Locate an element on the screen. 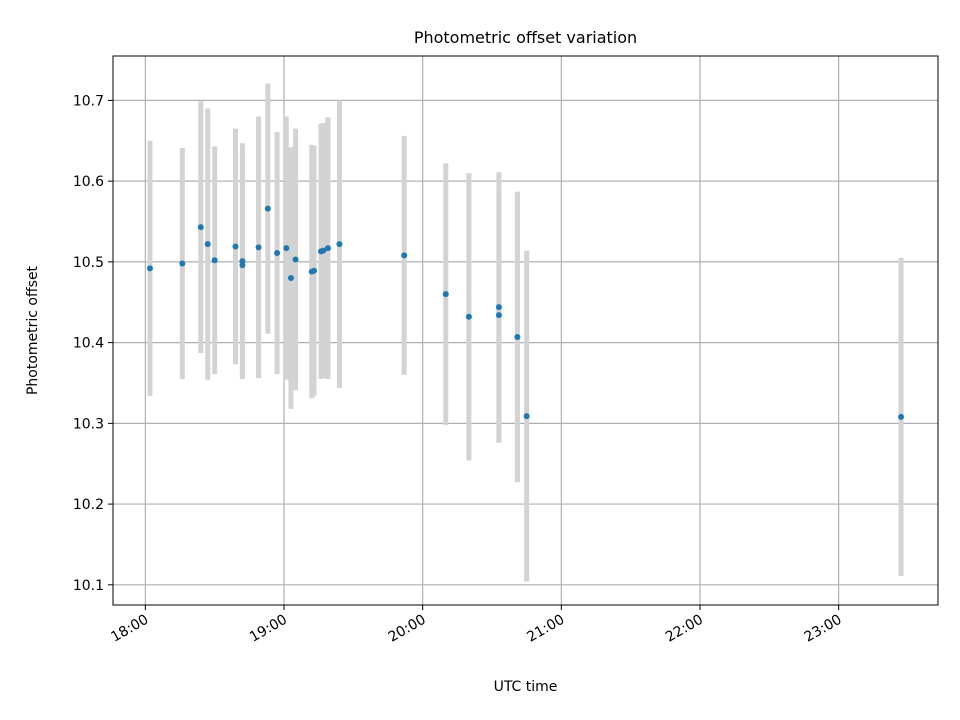 The image size is (960, 720). y-tick-label: 10.6 is located at coordinates (88, 182).